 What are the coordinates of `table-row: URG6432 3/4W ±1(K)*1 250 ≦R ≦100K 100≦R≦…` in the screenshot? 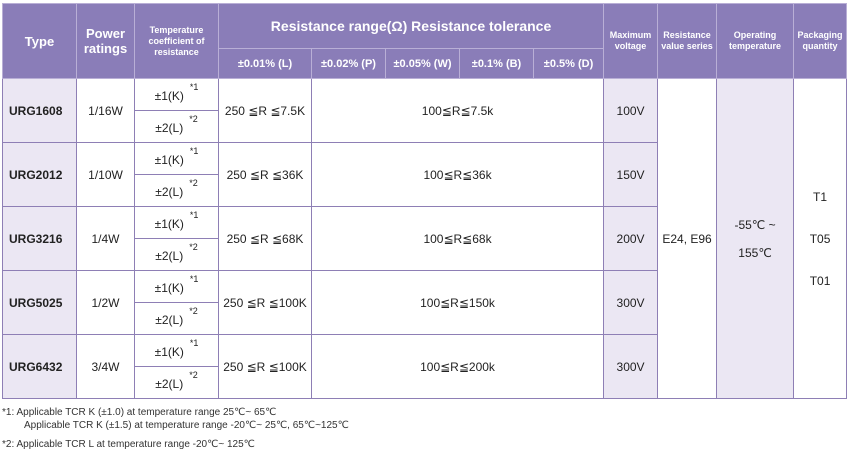 It's located at (424, 366).